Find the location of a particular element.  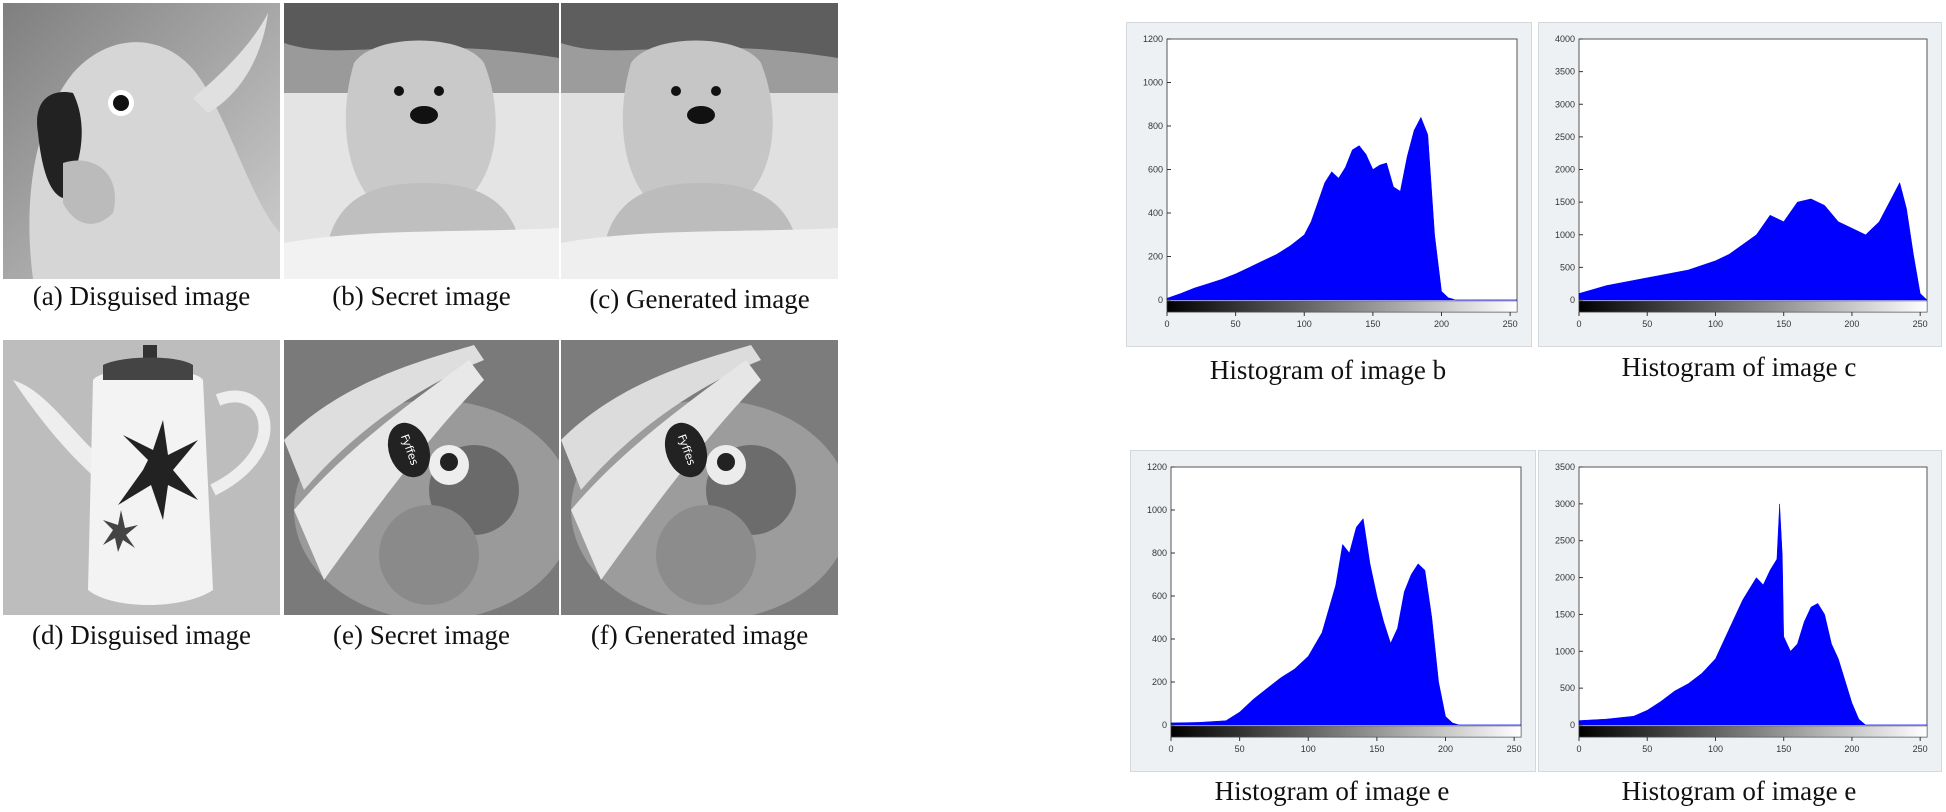

histogram-b-title: Histogram of image b is located at coordinates (1328, 370).